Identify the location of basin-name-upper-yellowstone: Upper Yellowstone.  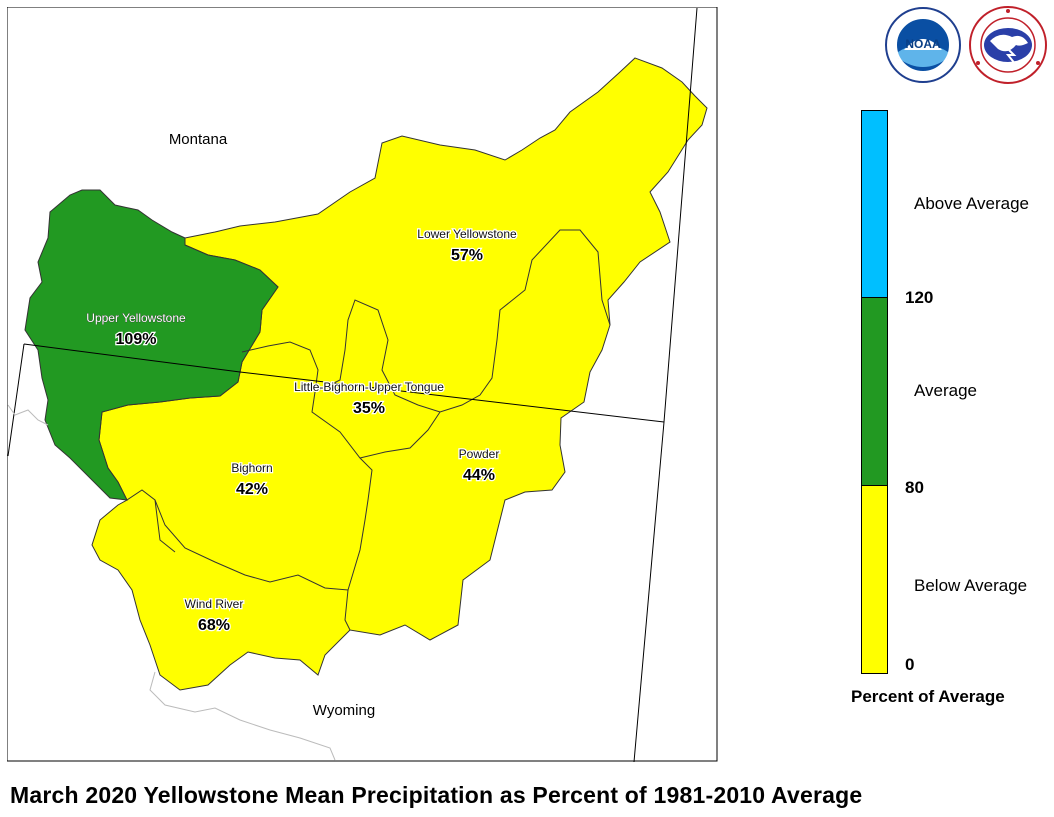
(136, 318).